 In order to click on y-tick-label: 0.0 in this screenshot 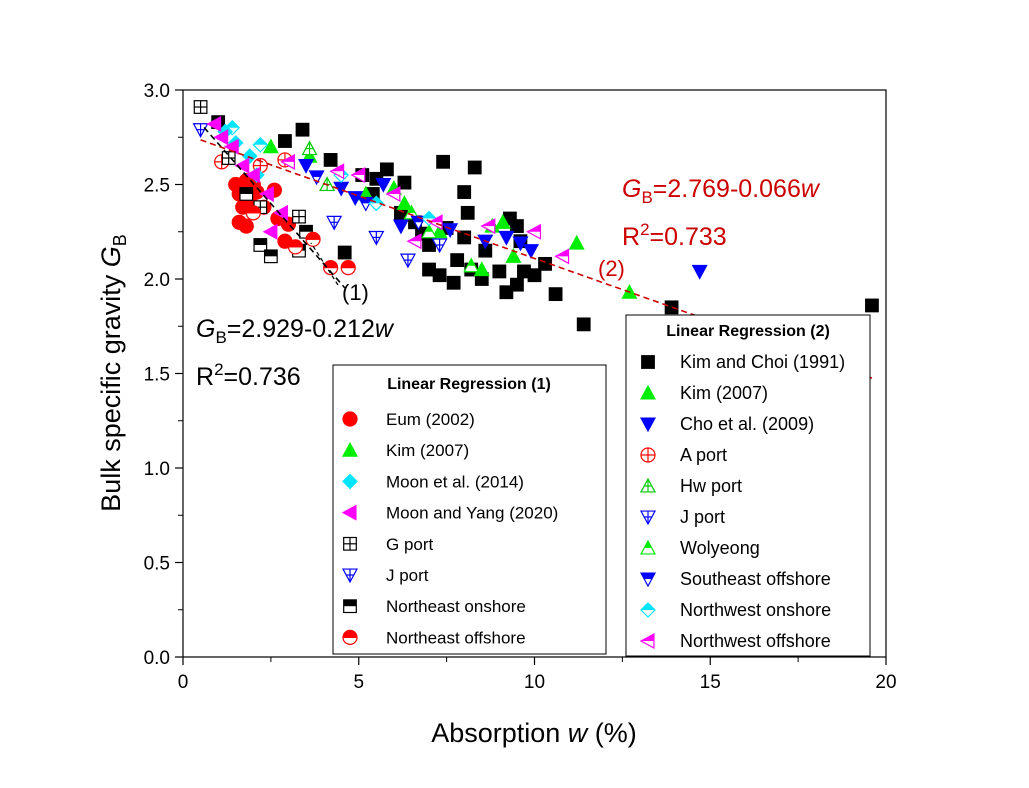, I will do `click(157, 658)`.